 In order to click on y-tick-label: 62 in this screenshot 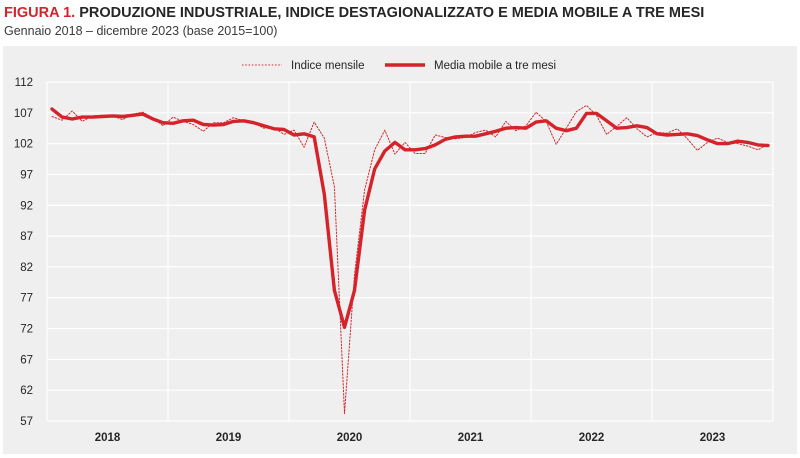, I will do `click(26, 391)`.